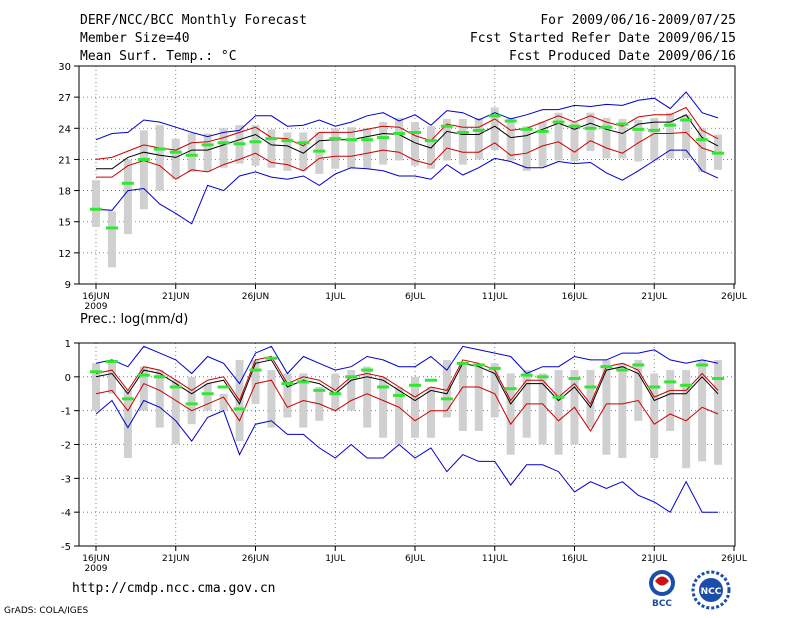 This screenshot has width=800, height=618. I want to click on y-tick-label: 9, so click(68, 285).